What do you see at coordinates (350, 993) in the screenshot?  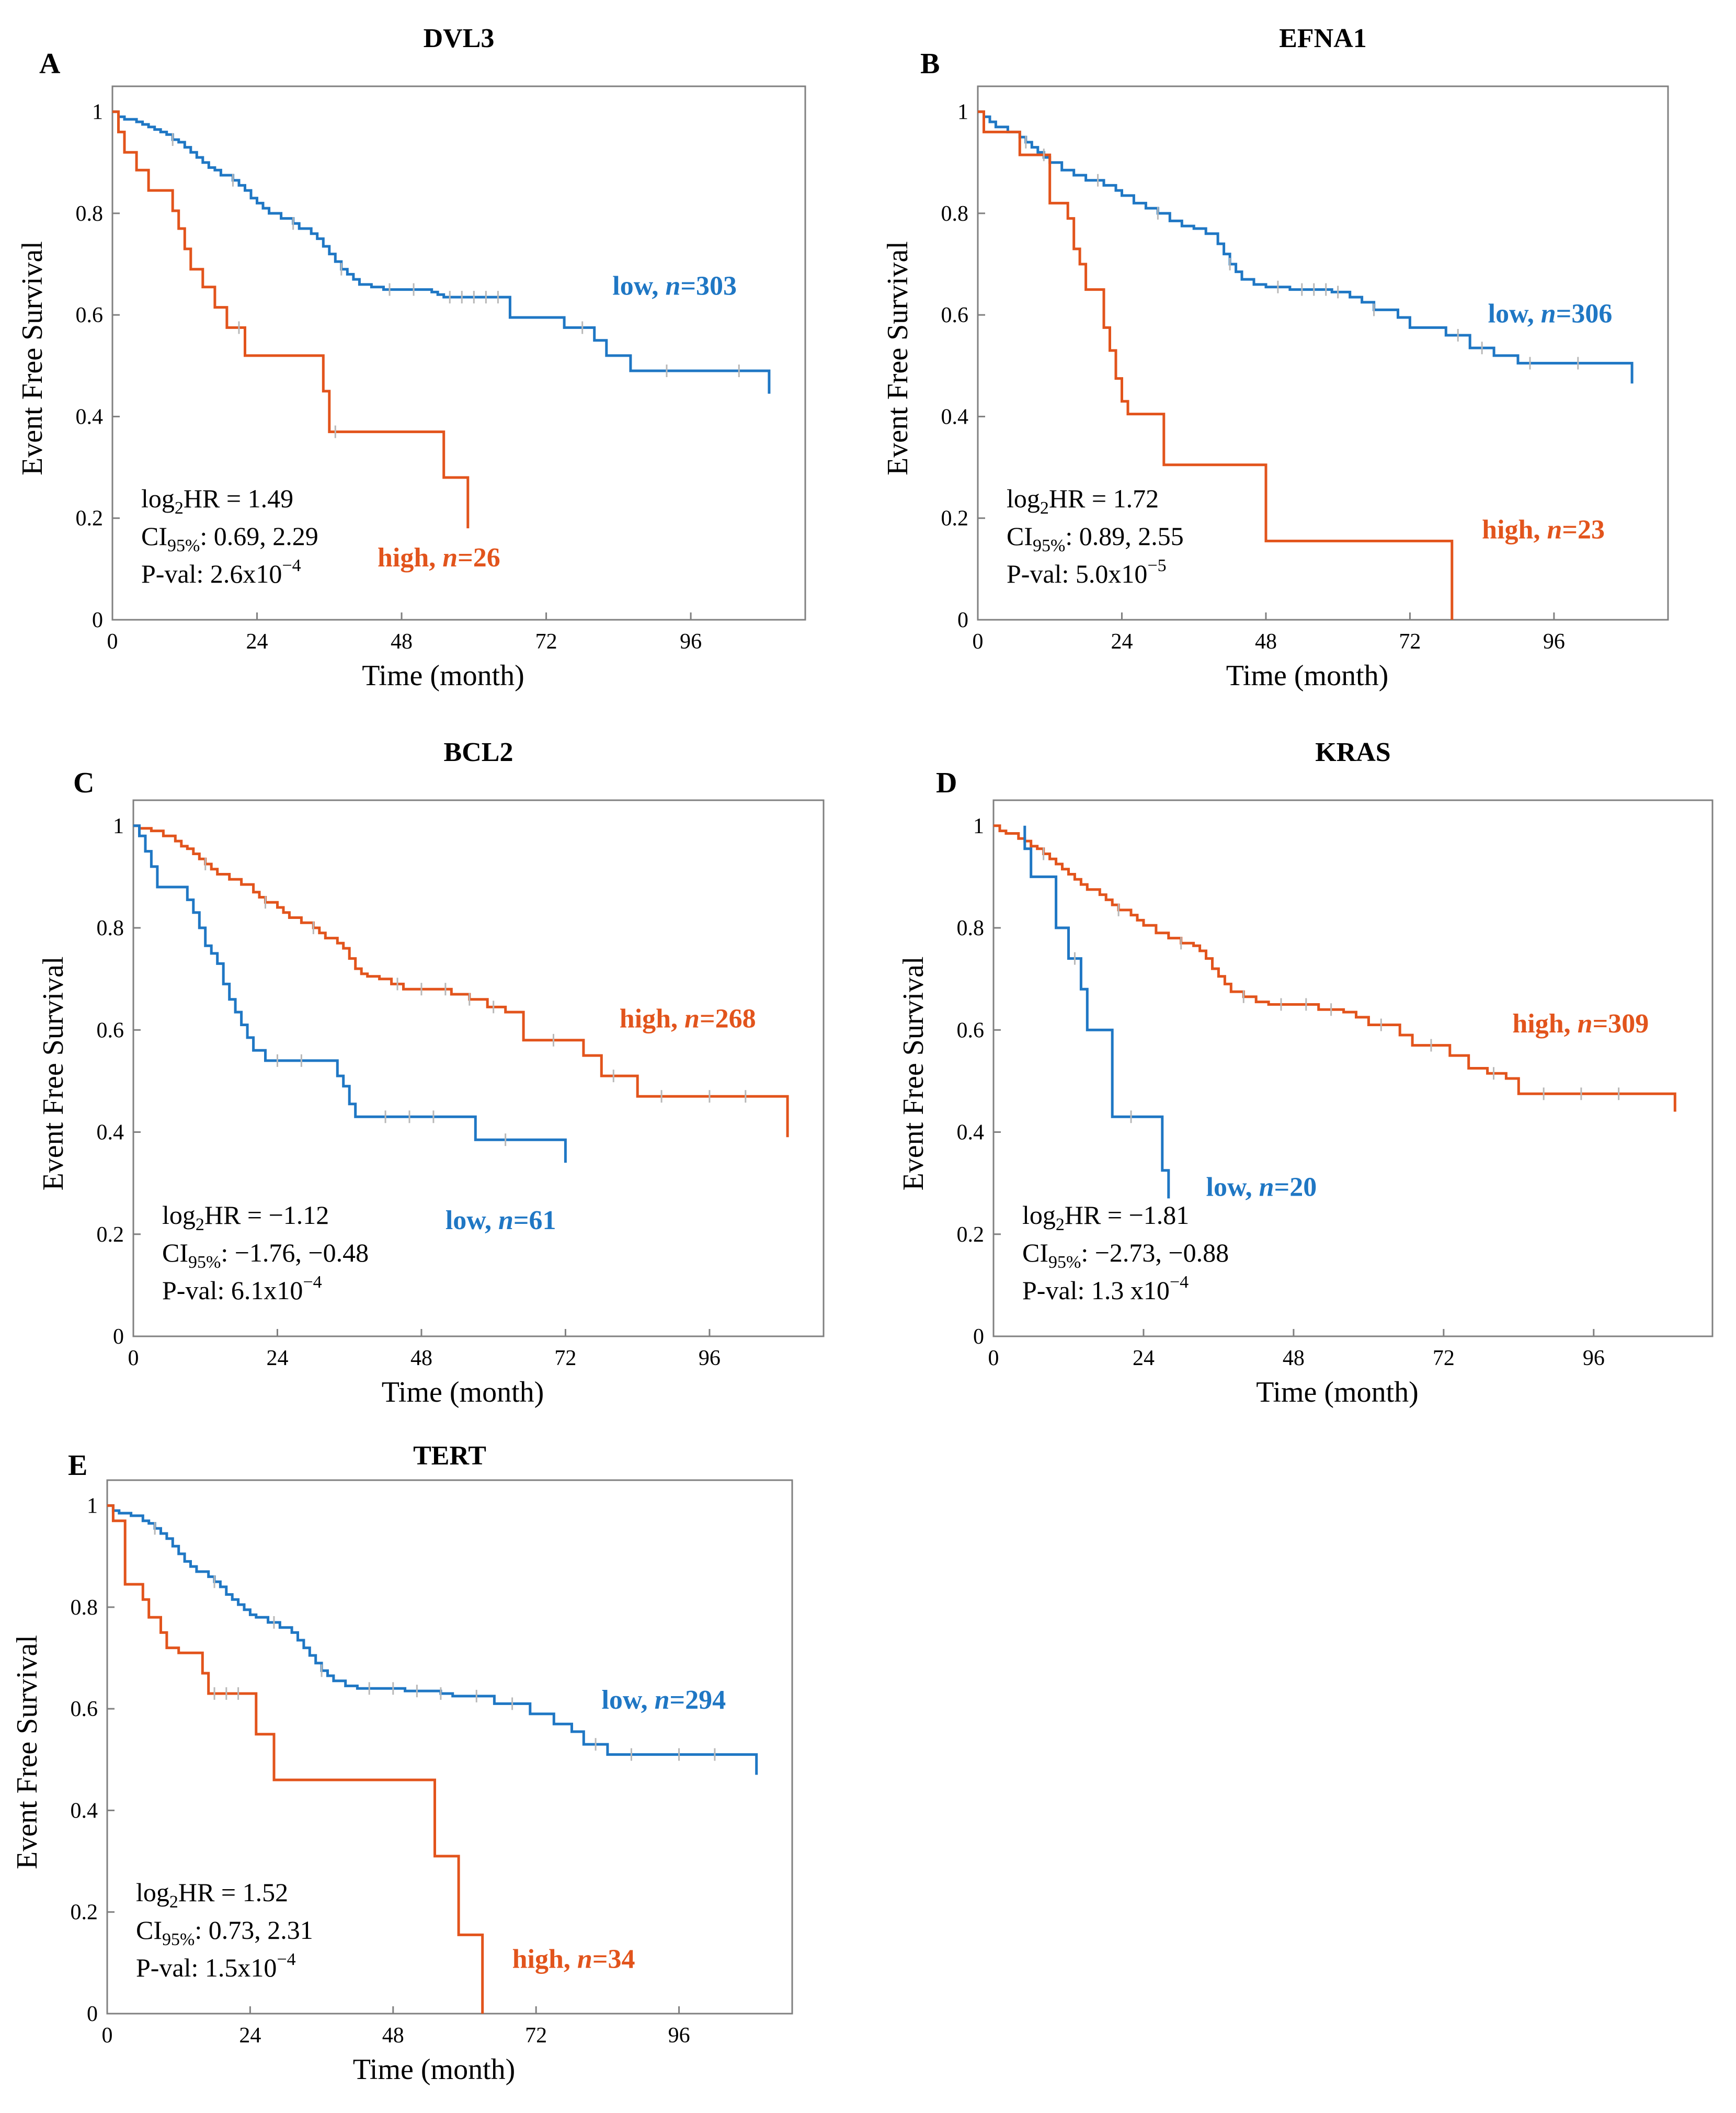 I see `survival-curve-low` at bounding box center [350, 993].